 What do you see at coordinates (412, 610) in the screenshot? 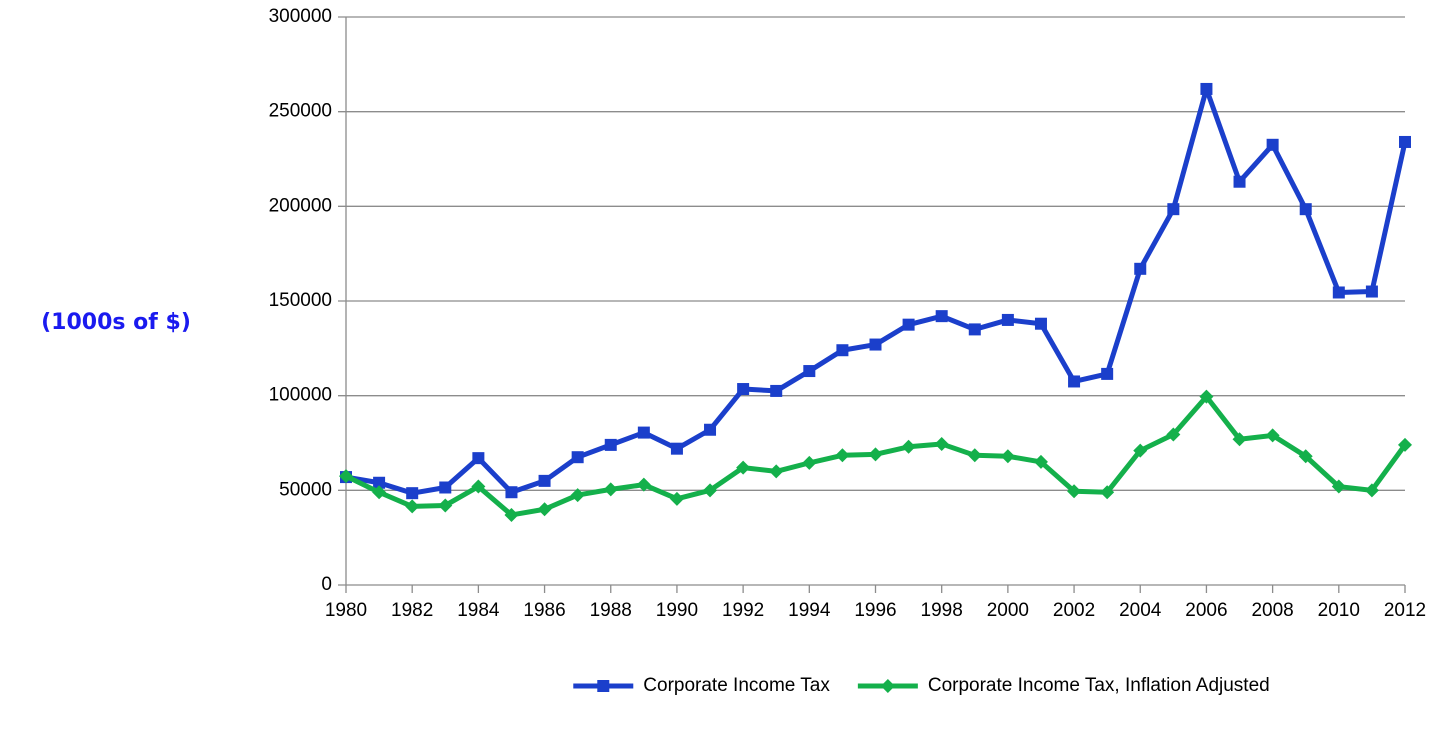
I see `x-tick-label: 1982` at bounding box center [412, 610].